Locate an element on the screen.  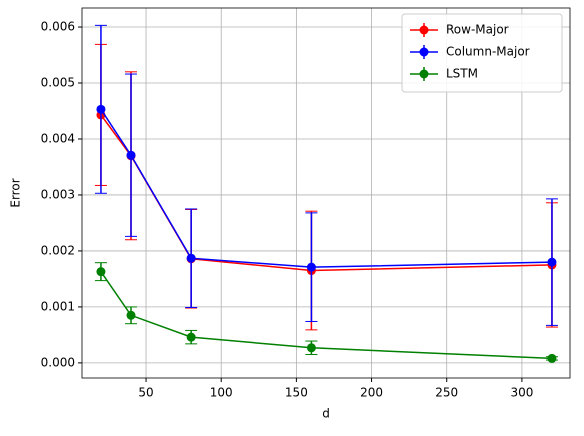
legend-label: Column-Major is located at coordinates (488, 52).